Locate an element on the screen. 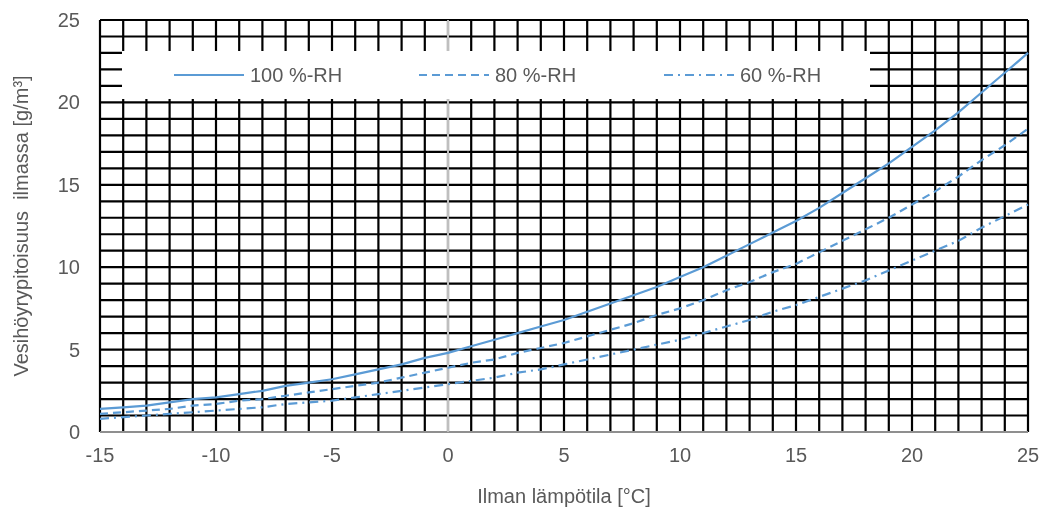 The image size is (1050, 517). x-axis-title: Ilman lämpötila [°C] is located at coordinates (564, 496).